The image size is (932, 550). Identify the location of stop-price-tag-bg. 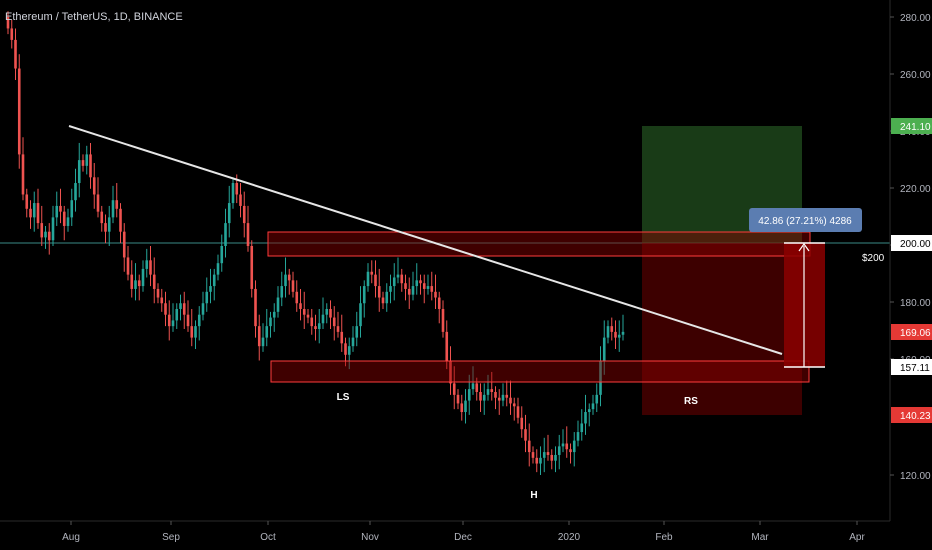
(911, 415).